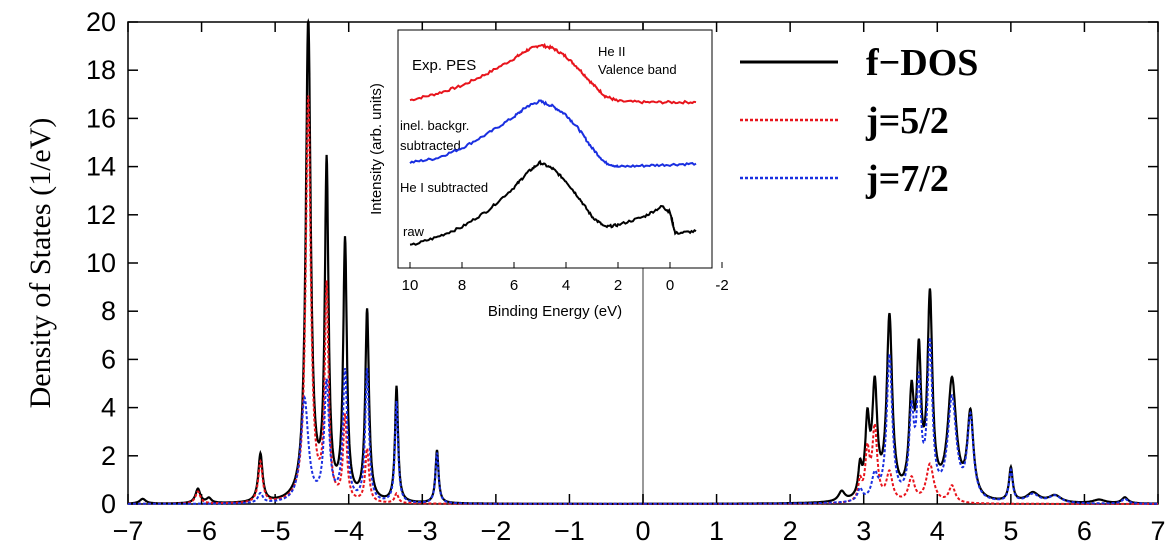  What do you see at coordinates (553, 202) in the screenshot?
I see `inset-series-2-line` at bounding box center [553, 202].